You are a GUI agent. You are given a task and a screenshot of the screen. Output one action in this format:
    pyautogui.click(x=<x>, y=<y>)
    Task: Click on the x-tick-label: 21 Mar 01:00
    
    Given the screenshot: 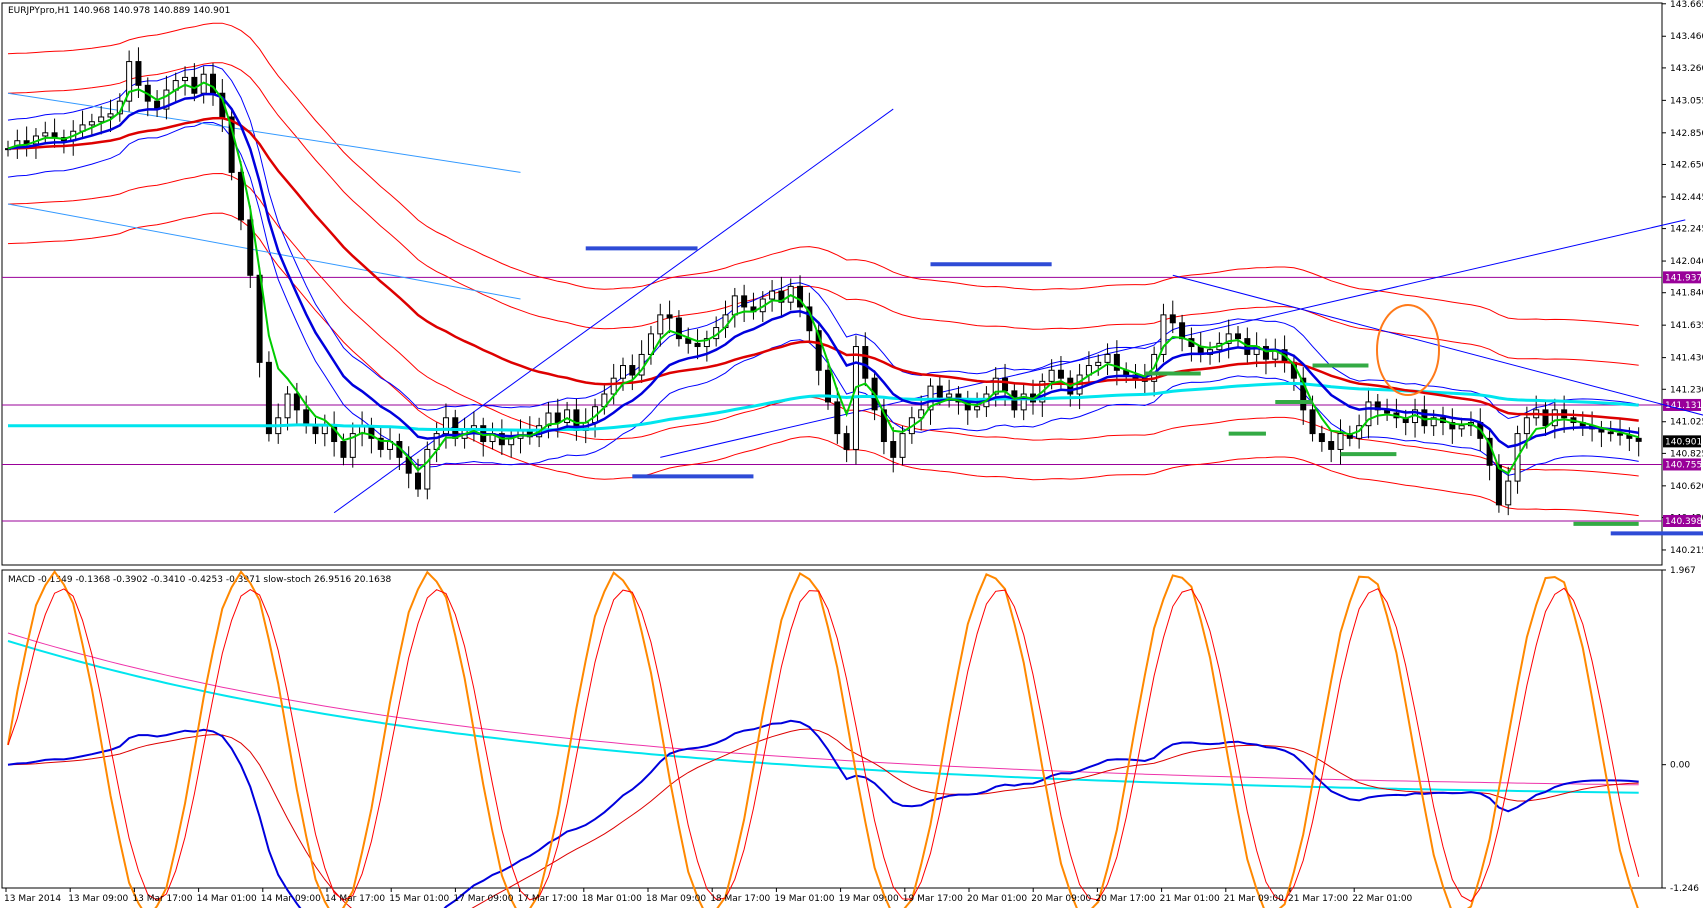 What is the action you would take?
    pyautogui.click(x=1190, y=899)
    